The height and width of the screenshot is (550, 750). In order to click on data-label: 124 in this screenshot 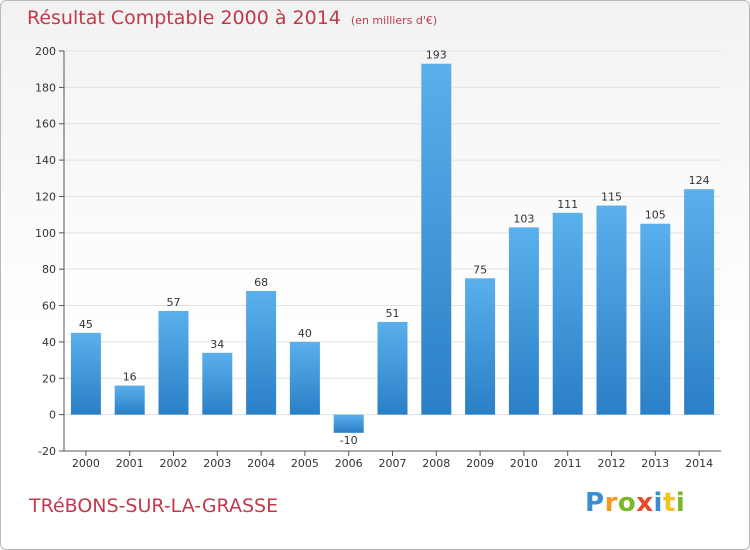, I will do `click(699, 180)`.